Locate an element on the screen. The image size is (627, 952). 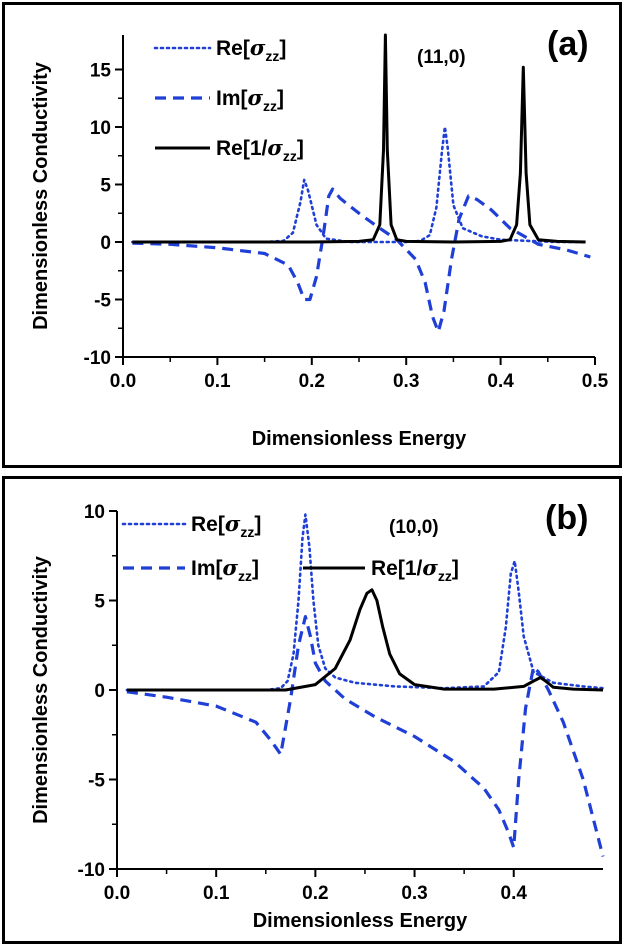
x-tick-label: 0.5 is located at coordinates (595, 381).